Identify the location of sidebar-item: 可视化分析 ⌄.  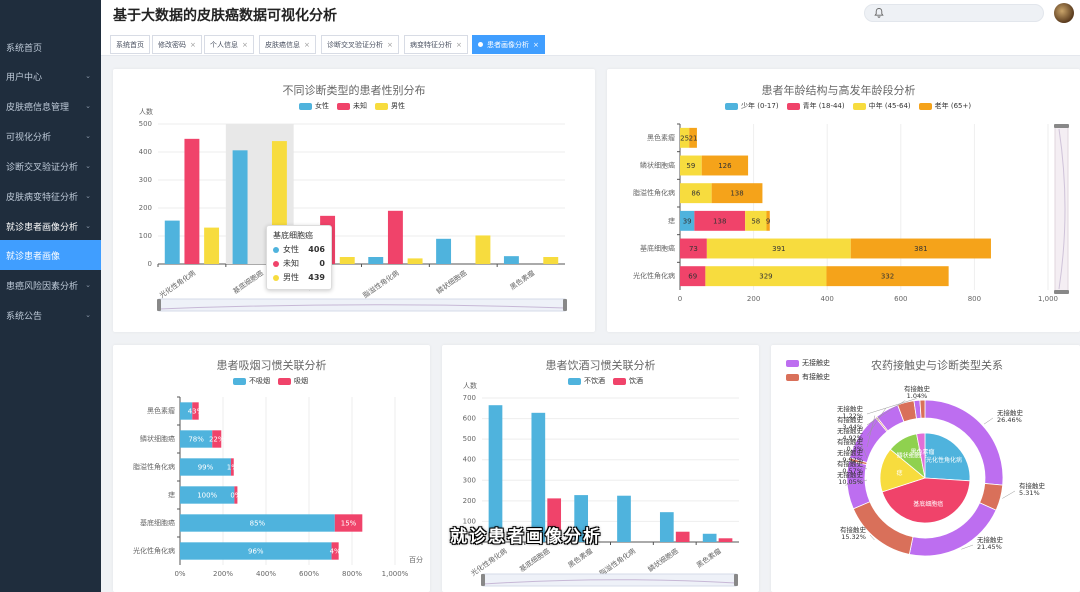
(50, 136).